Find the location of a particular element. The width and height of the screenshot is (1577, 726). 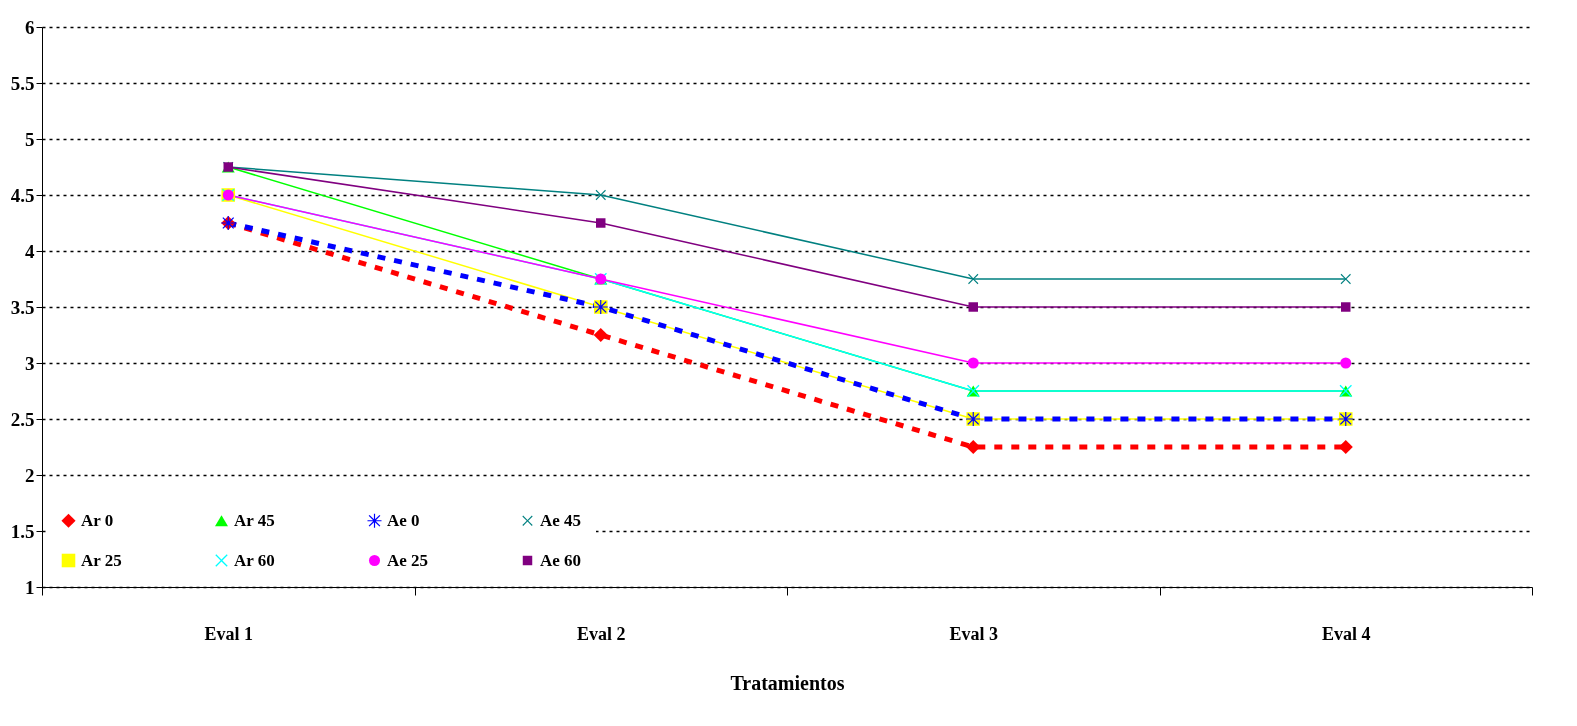

y-tick-label: 3.5 is located at coordinates (22, 307).